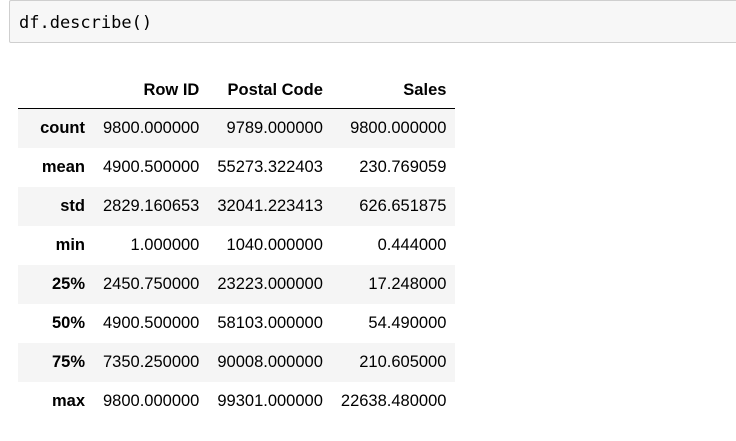 The height and width of the screenshot is (441, 736). I want to click on table-header-row: Row ID Postal Code Sales, so click(237, 90).